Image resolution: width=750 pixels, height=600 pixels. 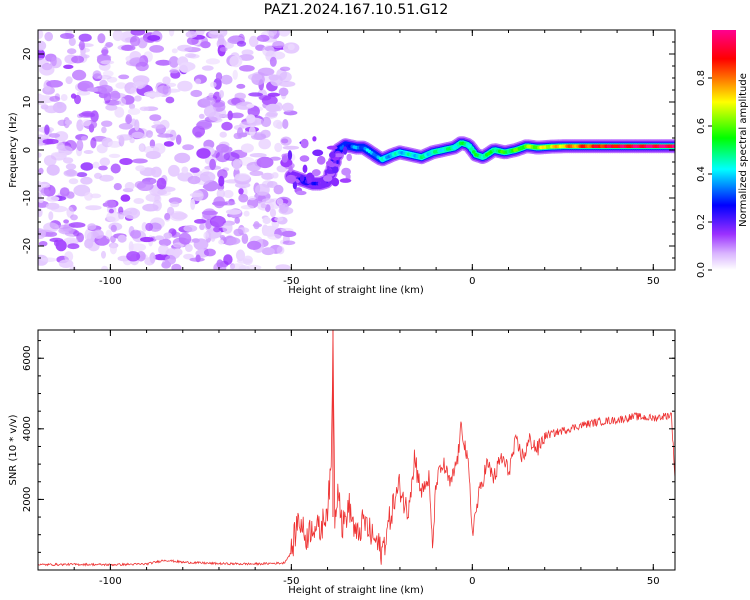 I want to click on y-tick-label: 4000, so click(x=27, y=428).